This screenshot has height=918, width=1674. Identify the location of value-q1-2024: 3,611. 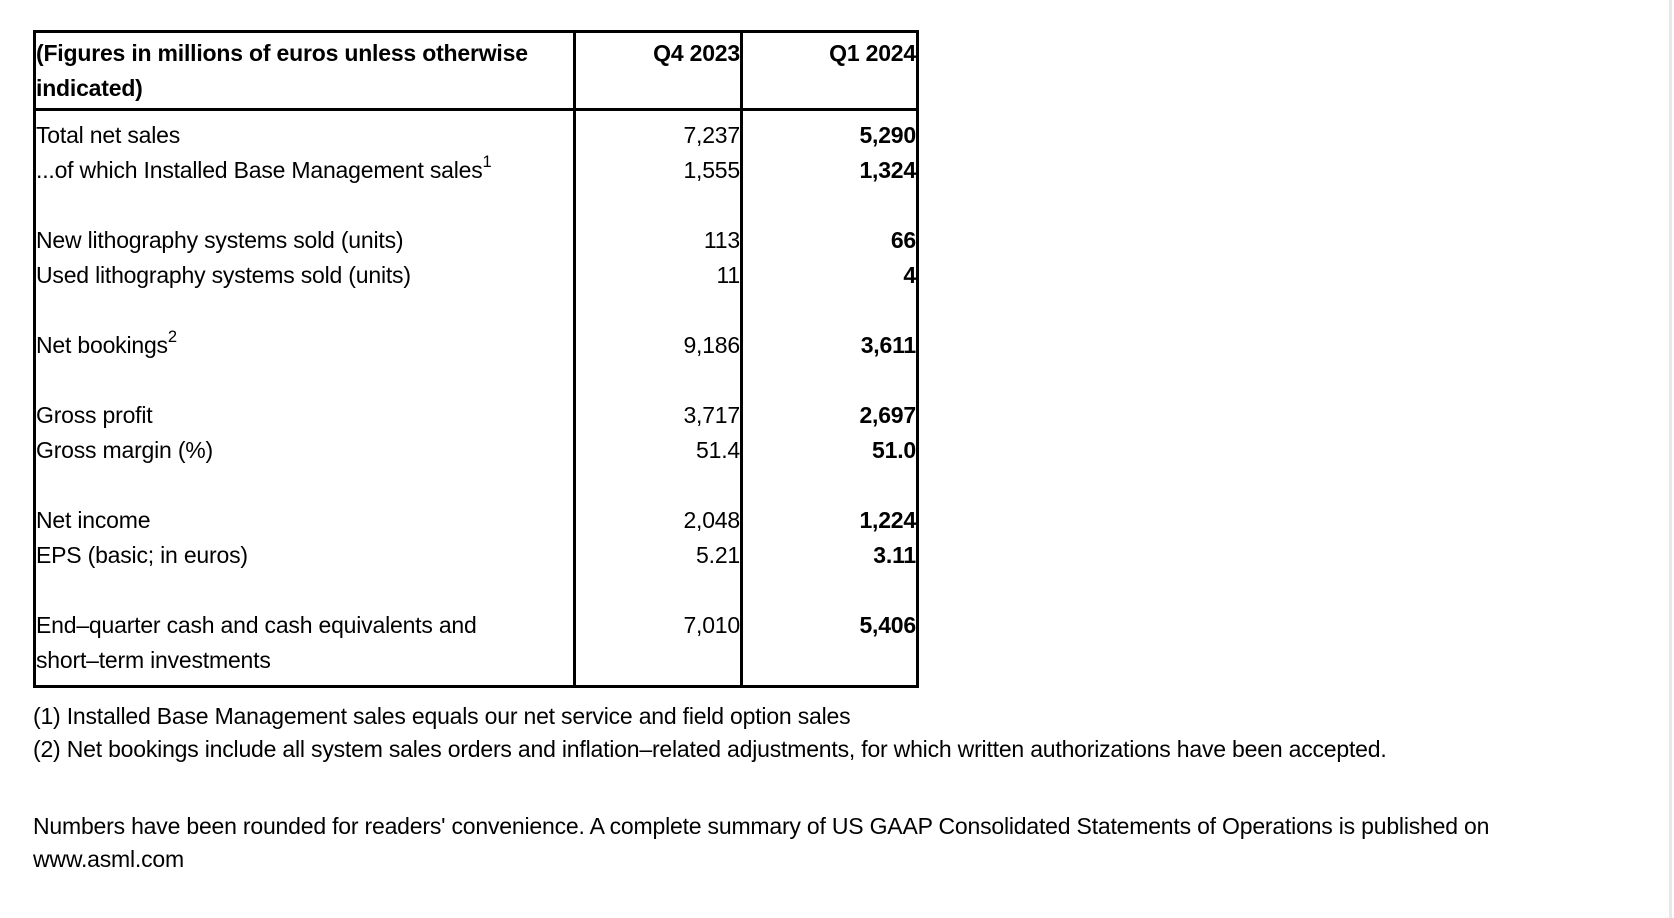
(829, 345).